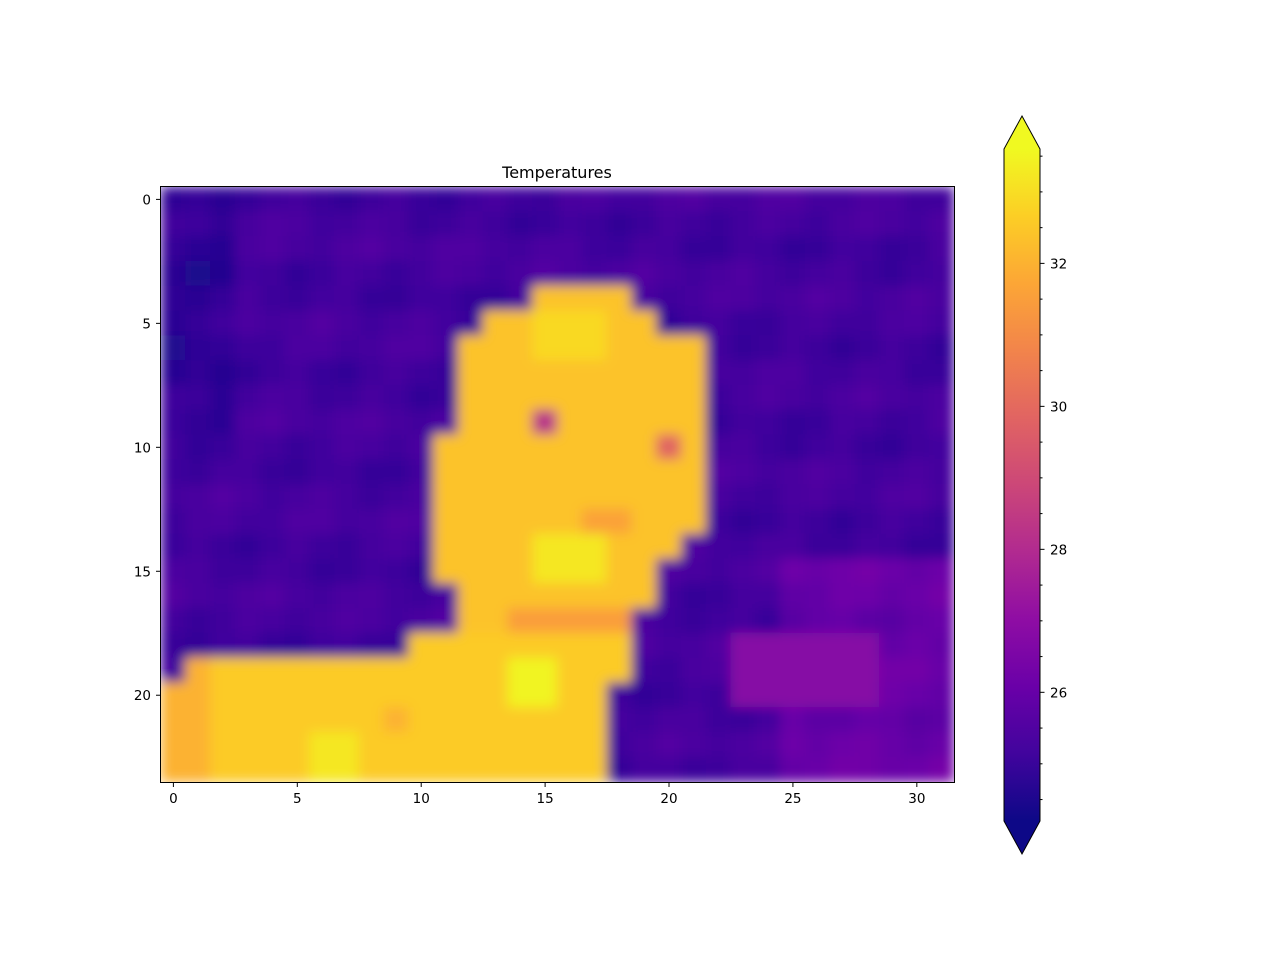 The image size is (1280, 960). What do you see at coordinates (146, 324) in the screenshot?
I see `y-tick-label: 5` at bounding box center [146, 324].